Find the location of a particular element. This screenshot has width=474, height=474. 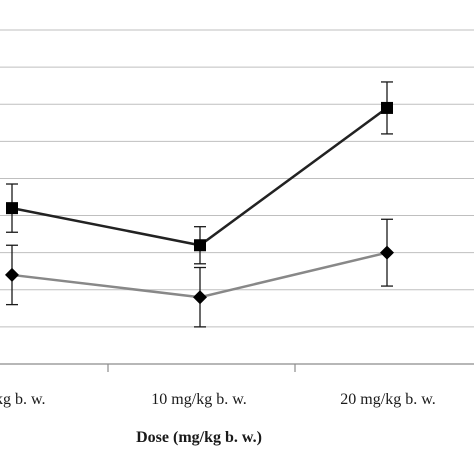

x-tick-label: 10 mg/kg b. w. is located at coordinates (198, 399).